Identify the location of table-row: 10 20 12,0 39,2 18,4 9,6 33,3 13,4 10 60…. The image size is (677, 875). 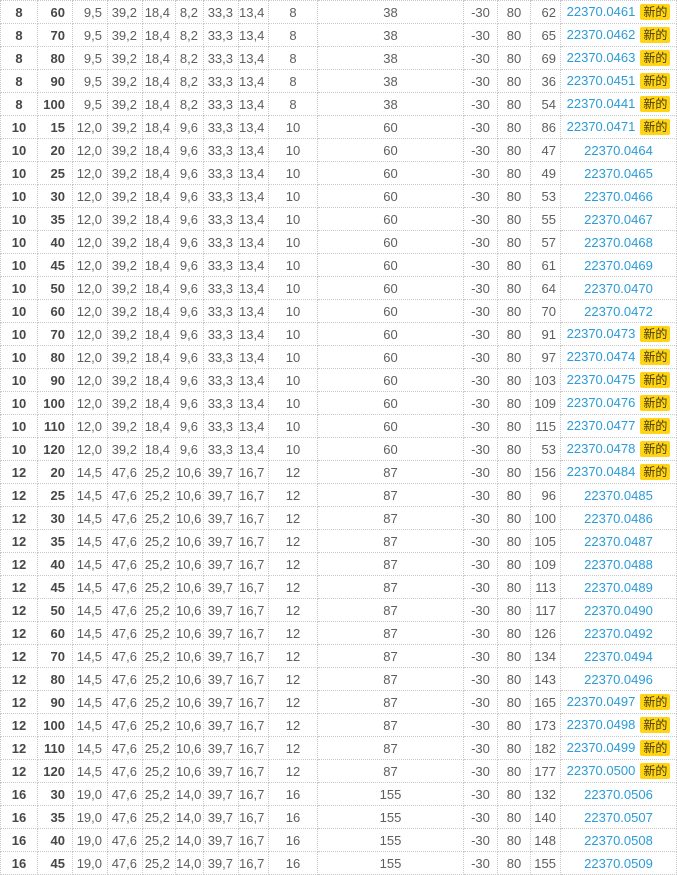
(338, 150).